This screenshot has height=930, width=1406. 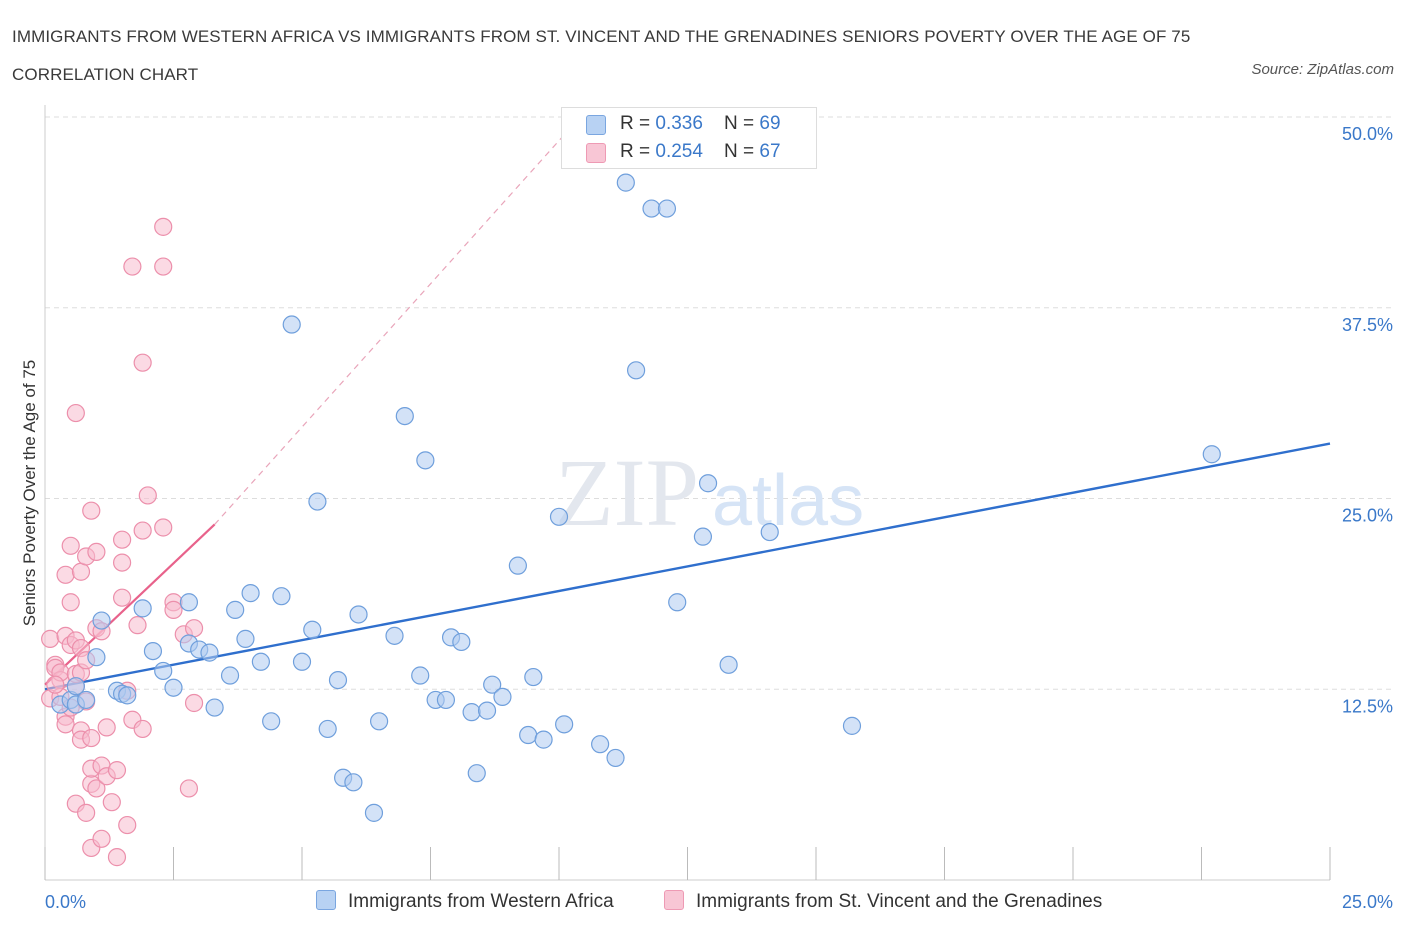 What do you see at coordinates (1367, 902) in the screenshot?
I see `x-tick-label: 25.0%` at bounding box center [1367, 902].